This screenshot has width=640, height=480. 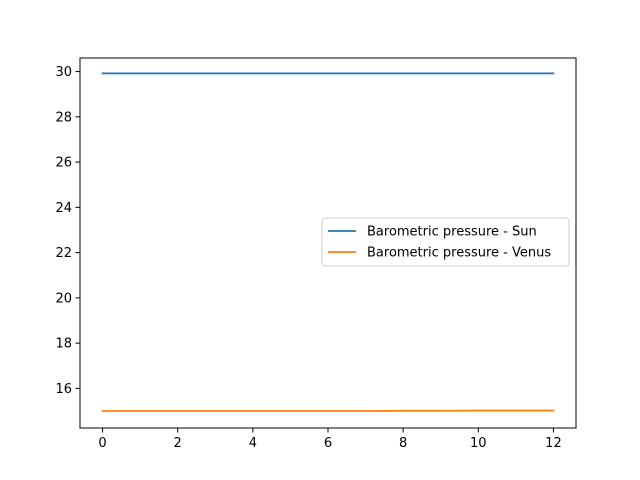 I want to click on legend-label: Barometric pressure - Venus, so click(x=459, y=253).